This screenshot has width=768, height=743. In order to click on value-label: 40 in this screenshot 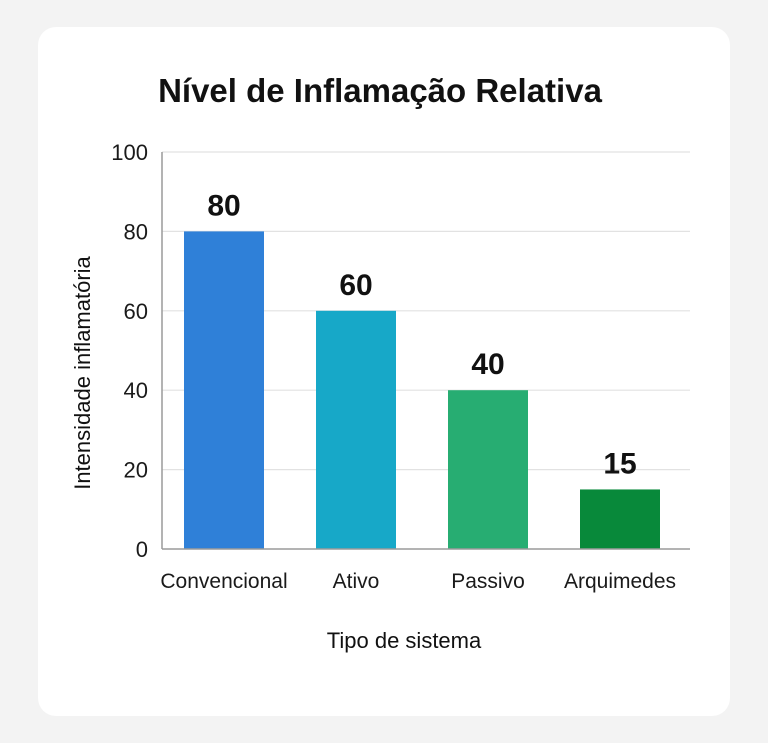, I will do `click(487, 364)`.